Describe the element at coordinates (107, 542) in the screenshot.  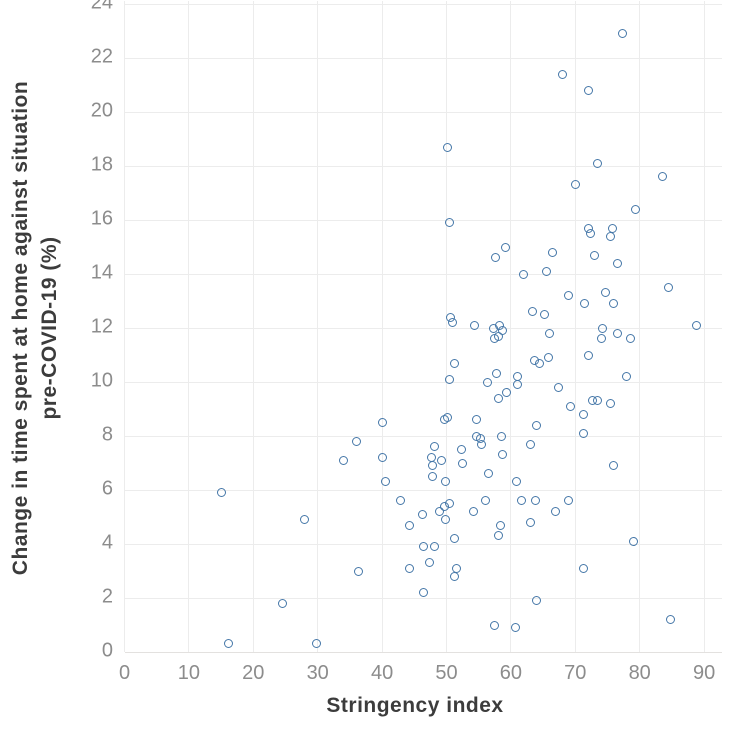
I see `y-tick-label-4: 4` at that location.